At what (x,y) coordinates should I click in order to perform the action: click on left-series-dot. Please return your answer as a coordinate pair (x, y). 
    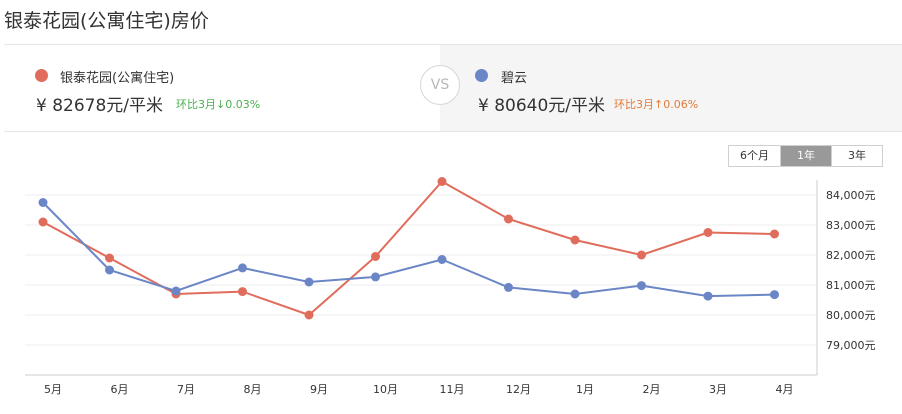
    Looking at the image, I should click on (41, 75).